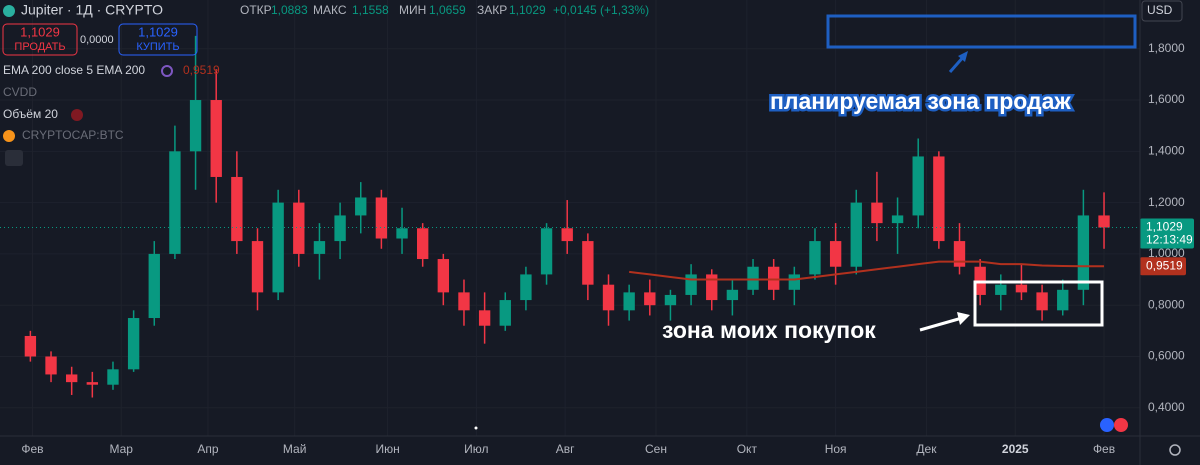  Describe the element at coordinates (747, 449) in the screenshot. I see `x-tick-label: Окт` at that location.